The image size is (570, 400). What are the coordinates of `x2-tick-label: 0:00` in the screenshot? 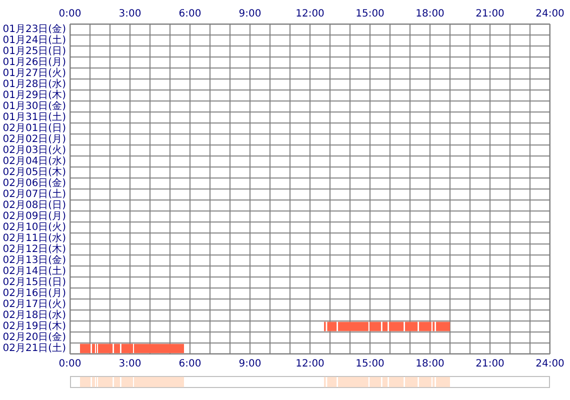 It's located at (70, 14).